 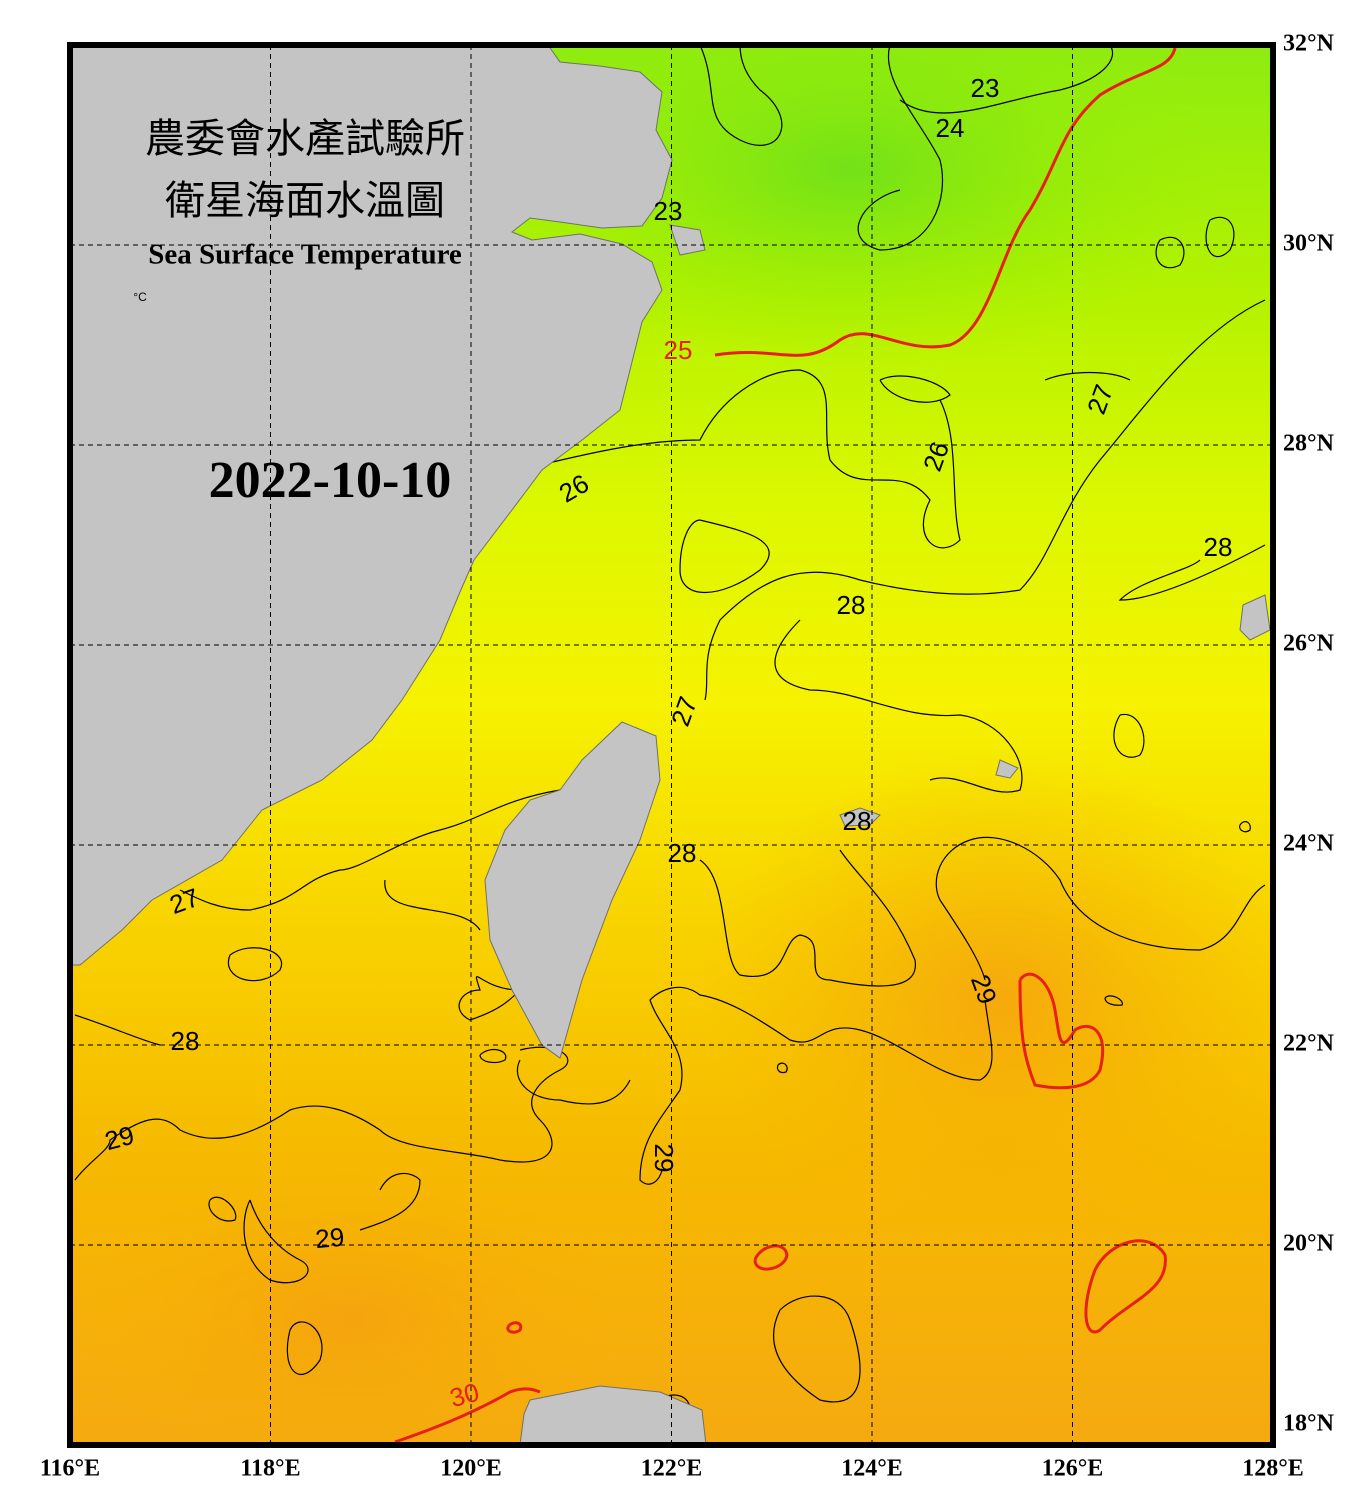 I want to click on colorbar-unit: °C, so click(x=140, y=297).